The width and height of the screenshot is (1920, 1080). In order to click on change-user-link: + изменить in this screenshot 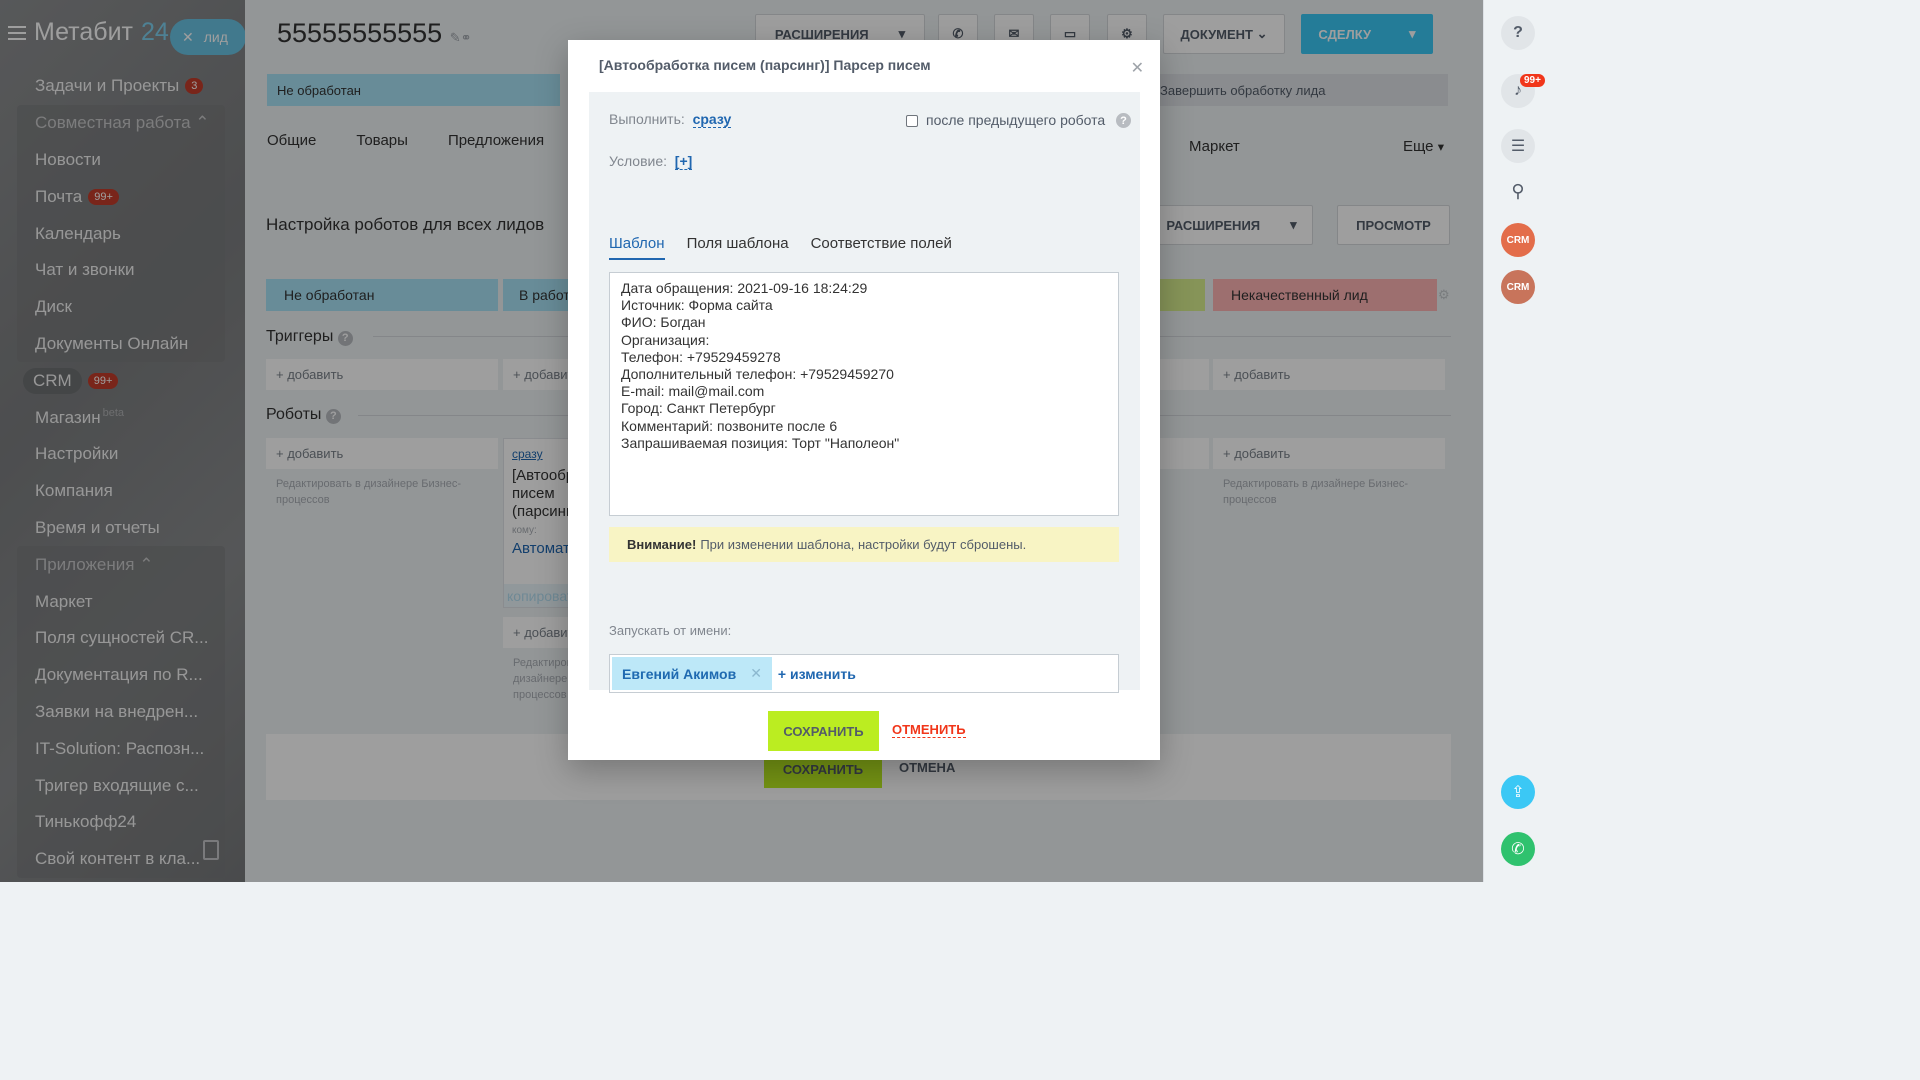, I will do `click(816, 673)`.